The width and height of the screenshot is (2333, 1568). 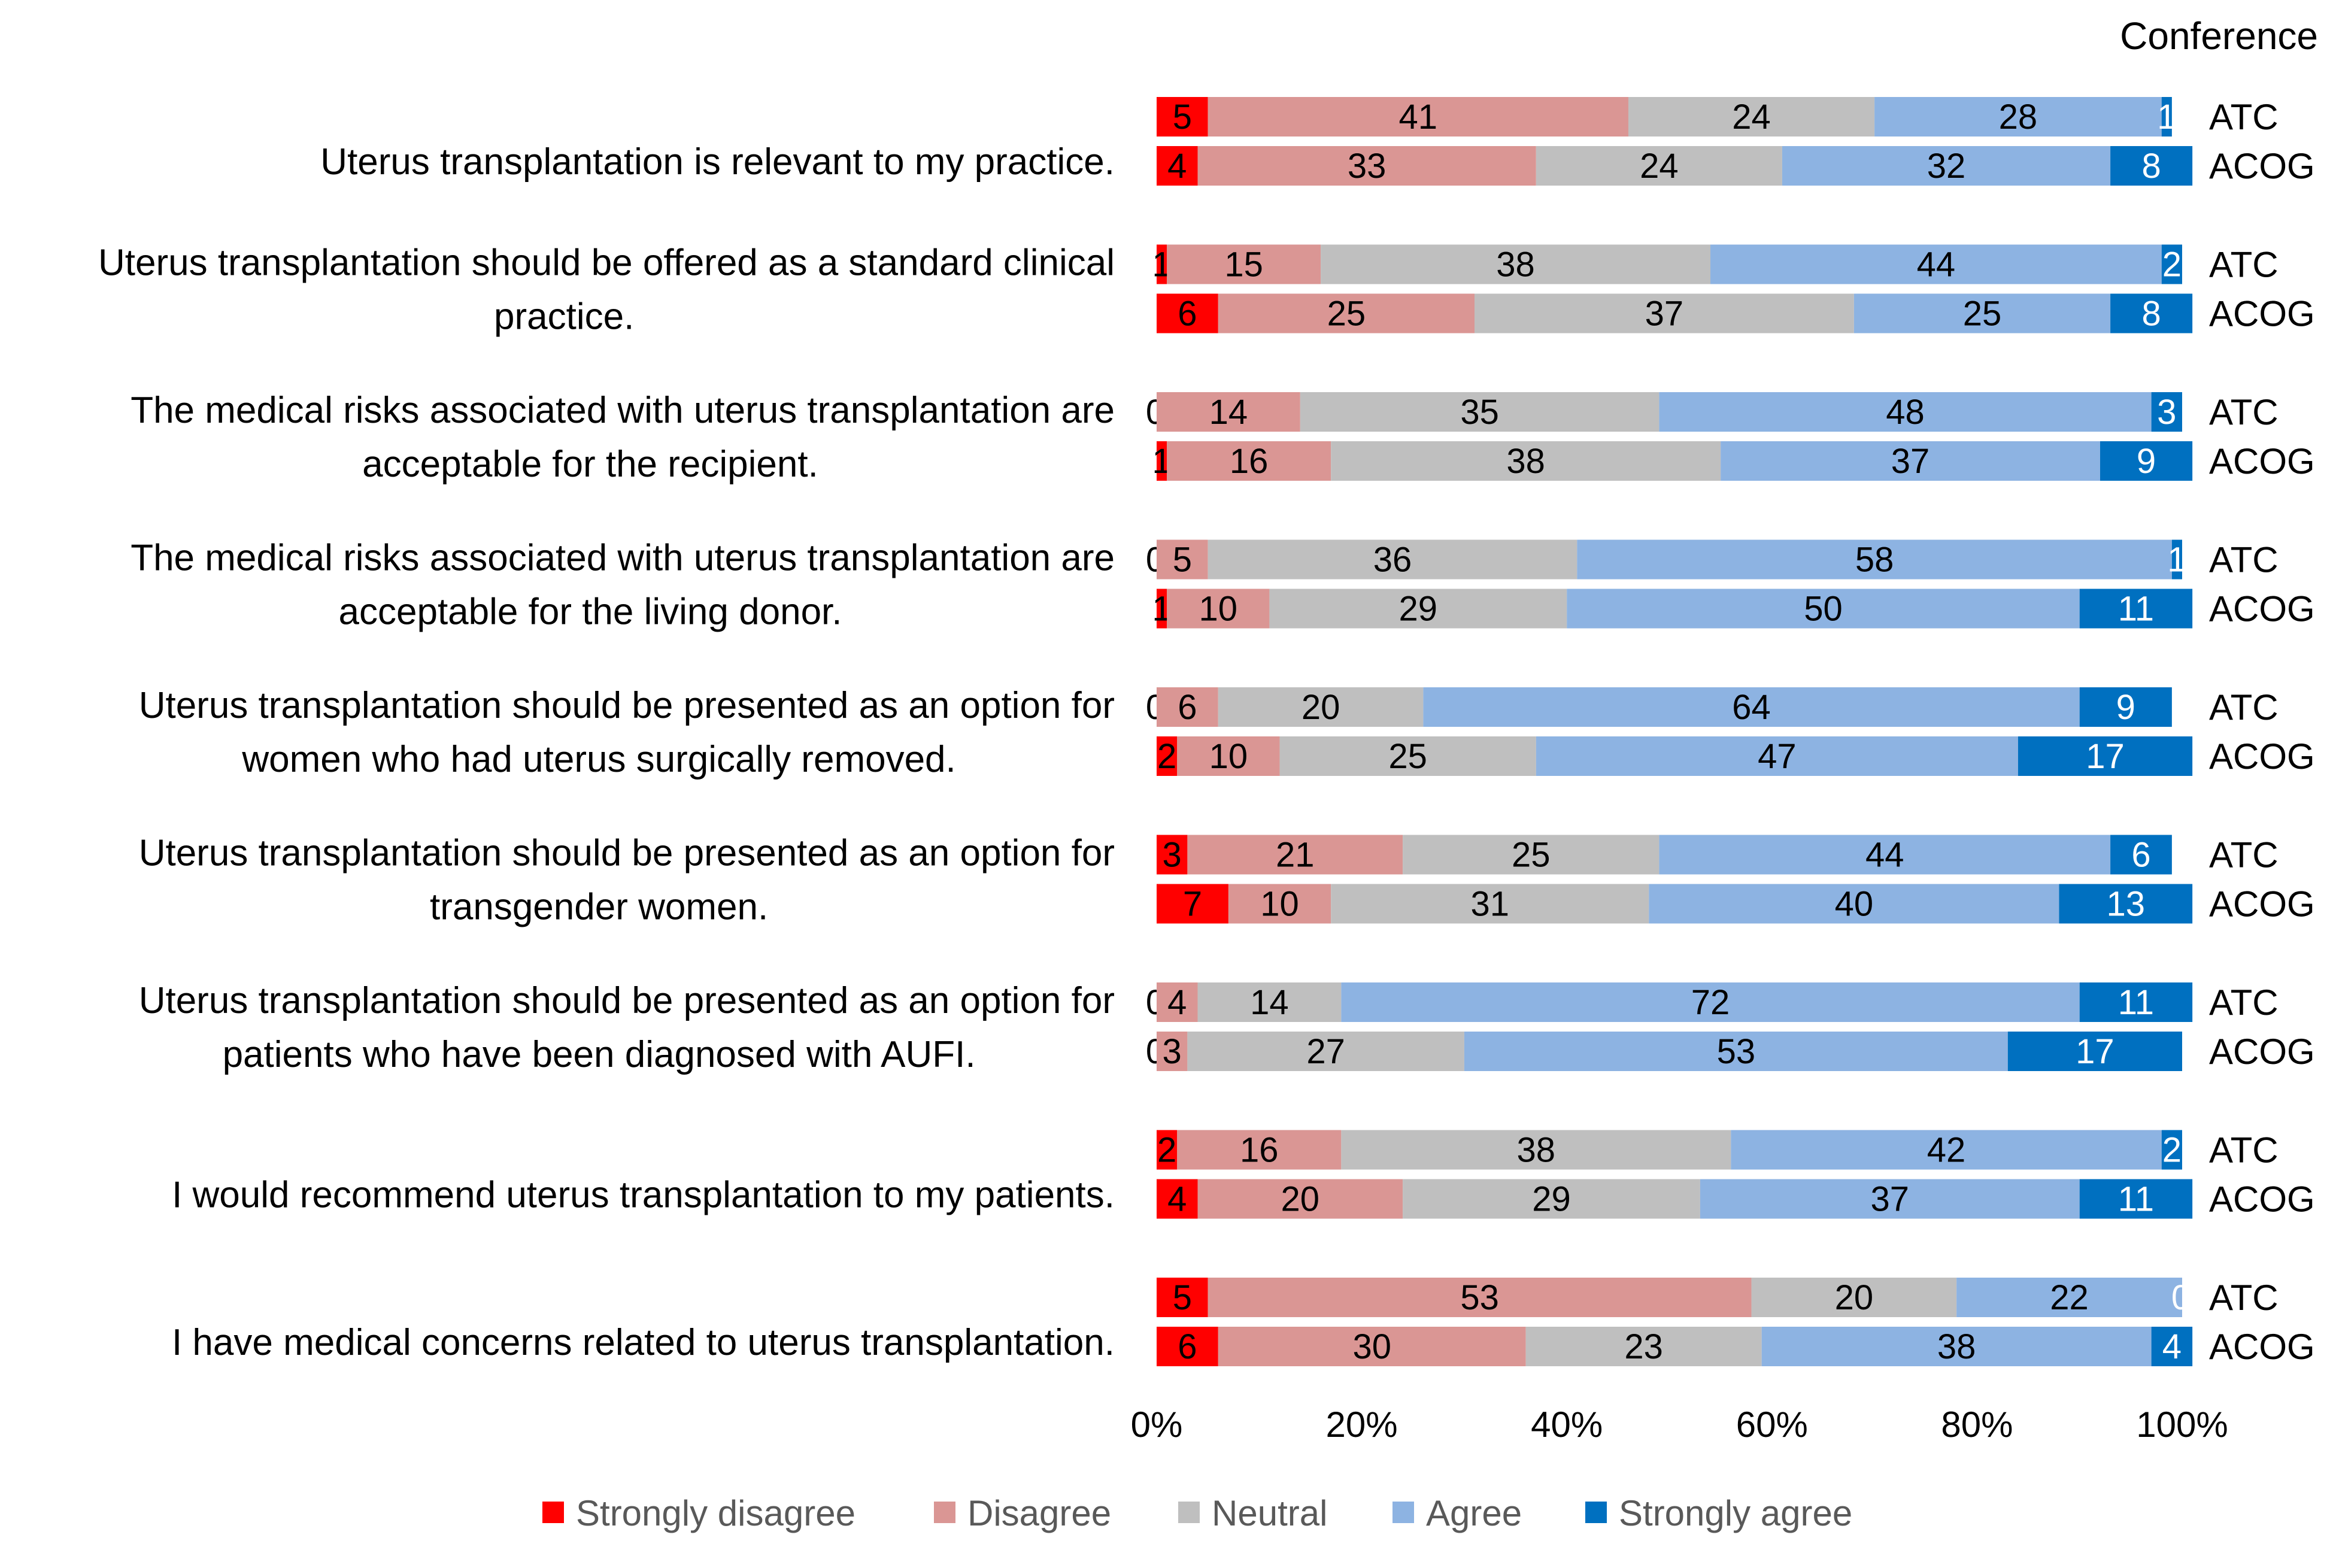 I want to click on data-label: 20, so click(x=1320, y=707).